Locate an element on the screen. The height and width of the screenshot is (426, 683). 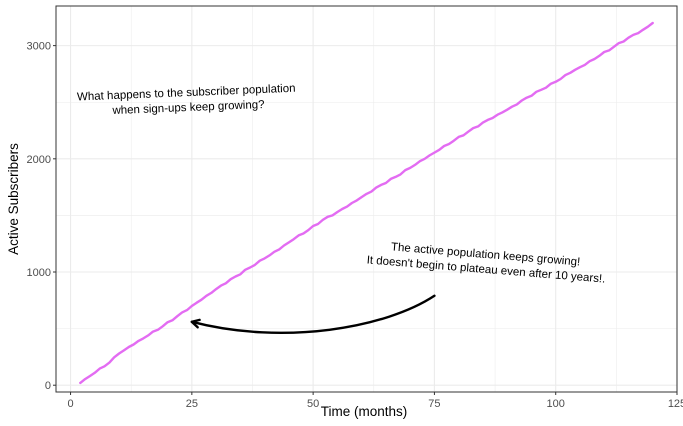
x-tick-label: 125 is located at coordinates (675, 404).